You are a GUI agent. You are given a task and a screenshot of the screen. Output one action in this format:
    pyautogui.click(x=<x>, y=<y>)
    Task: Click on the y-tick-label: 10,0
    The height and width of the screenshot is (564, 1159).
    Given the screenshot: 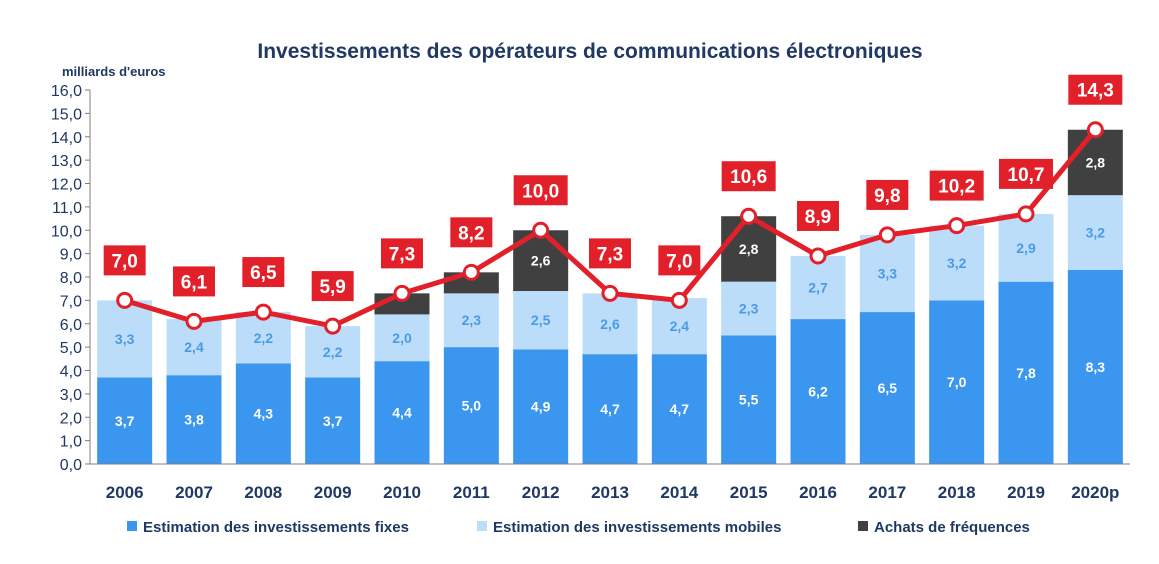 What is the action you would take?
    pyautogui.click(x=66, y=231)
    